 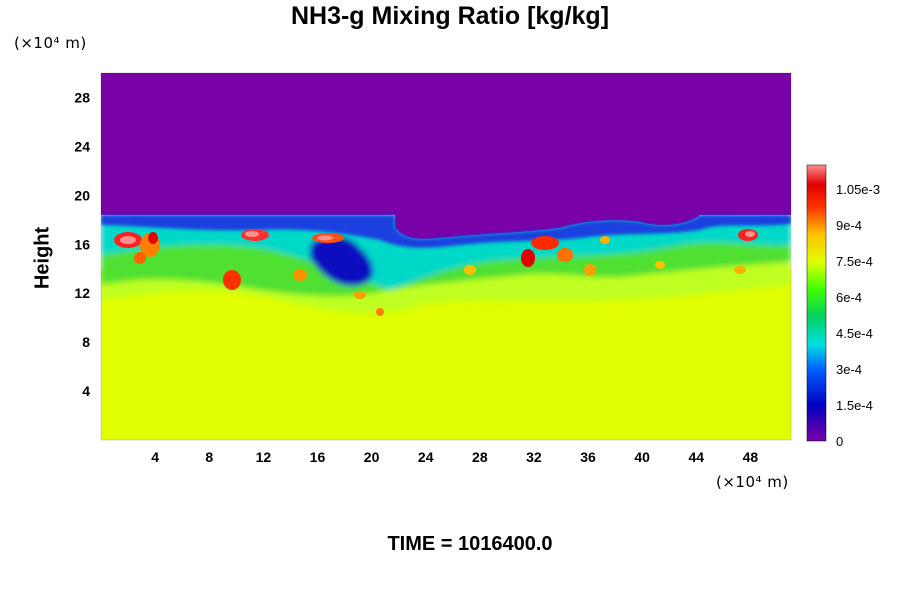 I want to click on x-tick-label: 4, so click(x=155, y=457).